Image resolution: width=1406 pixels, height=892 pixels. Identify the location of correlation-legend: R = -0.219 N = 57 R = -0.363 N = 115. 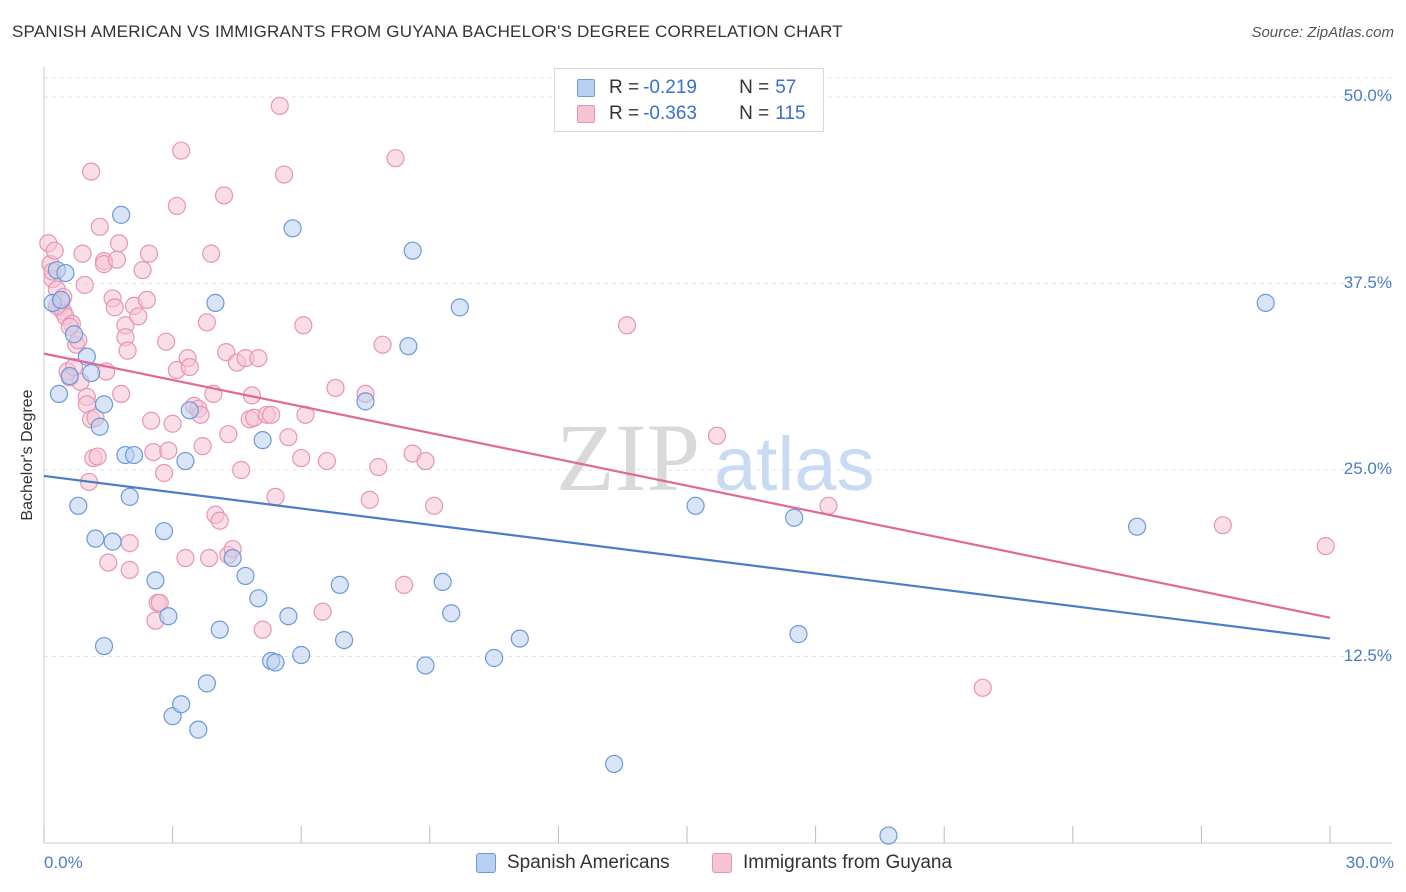
(689, 100).